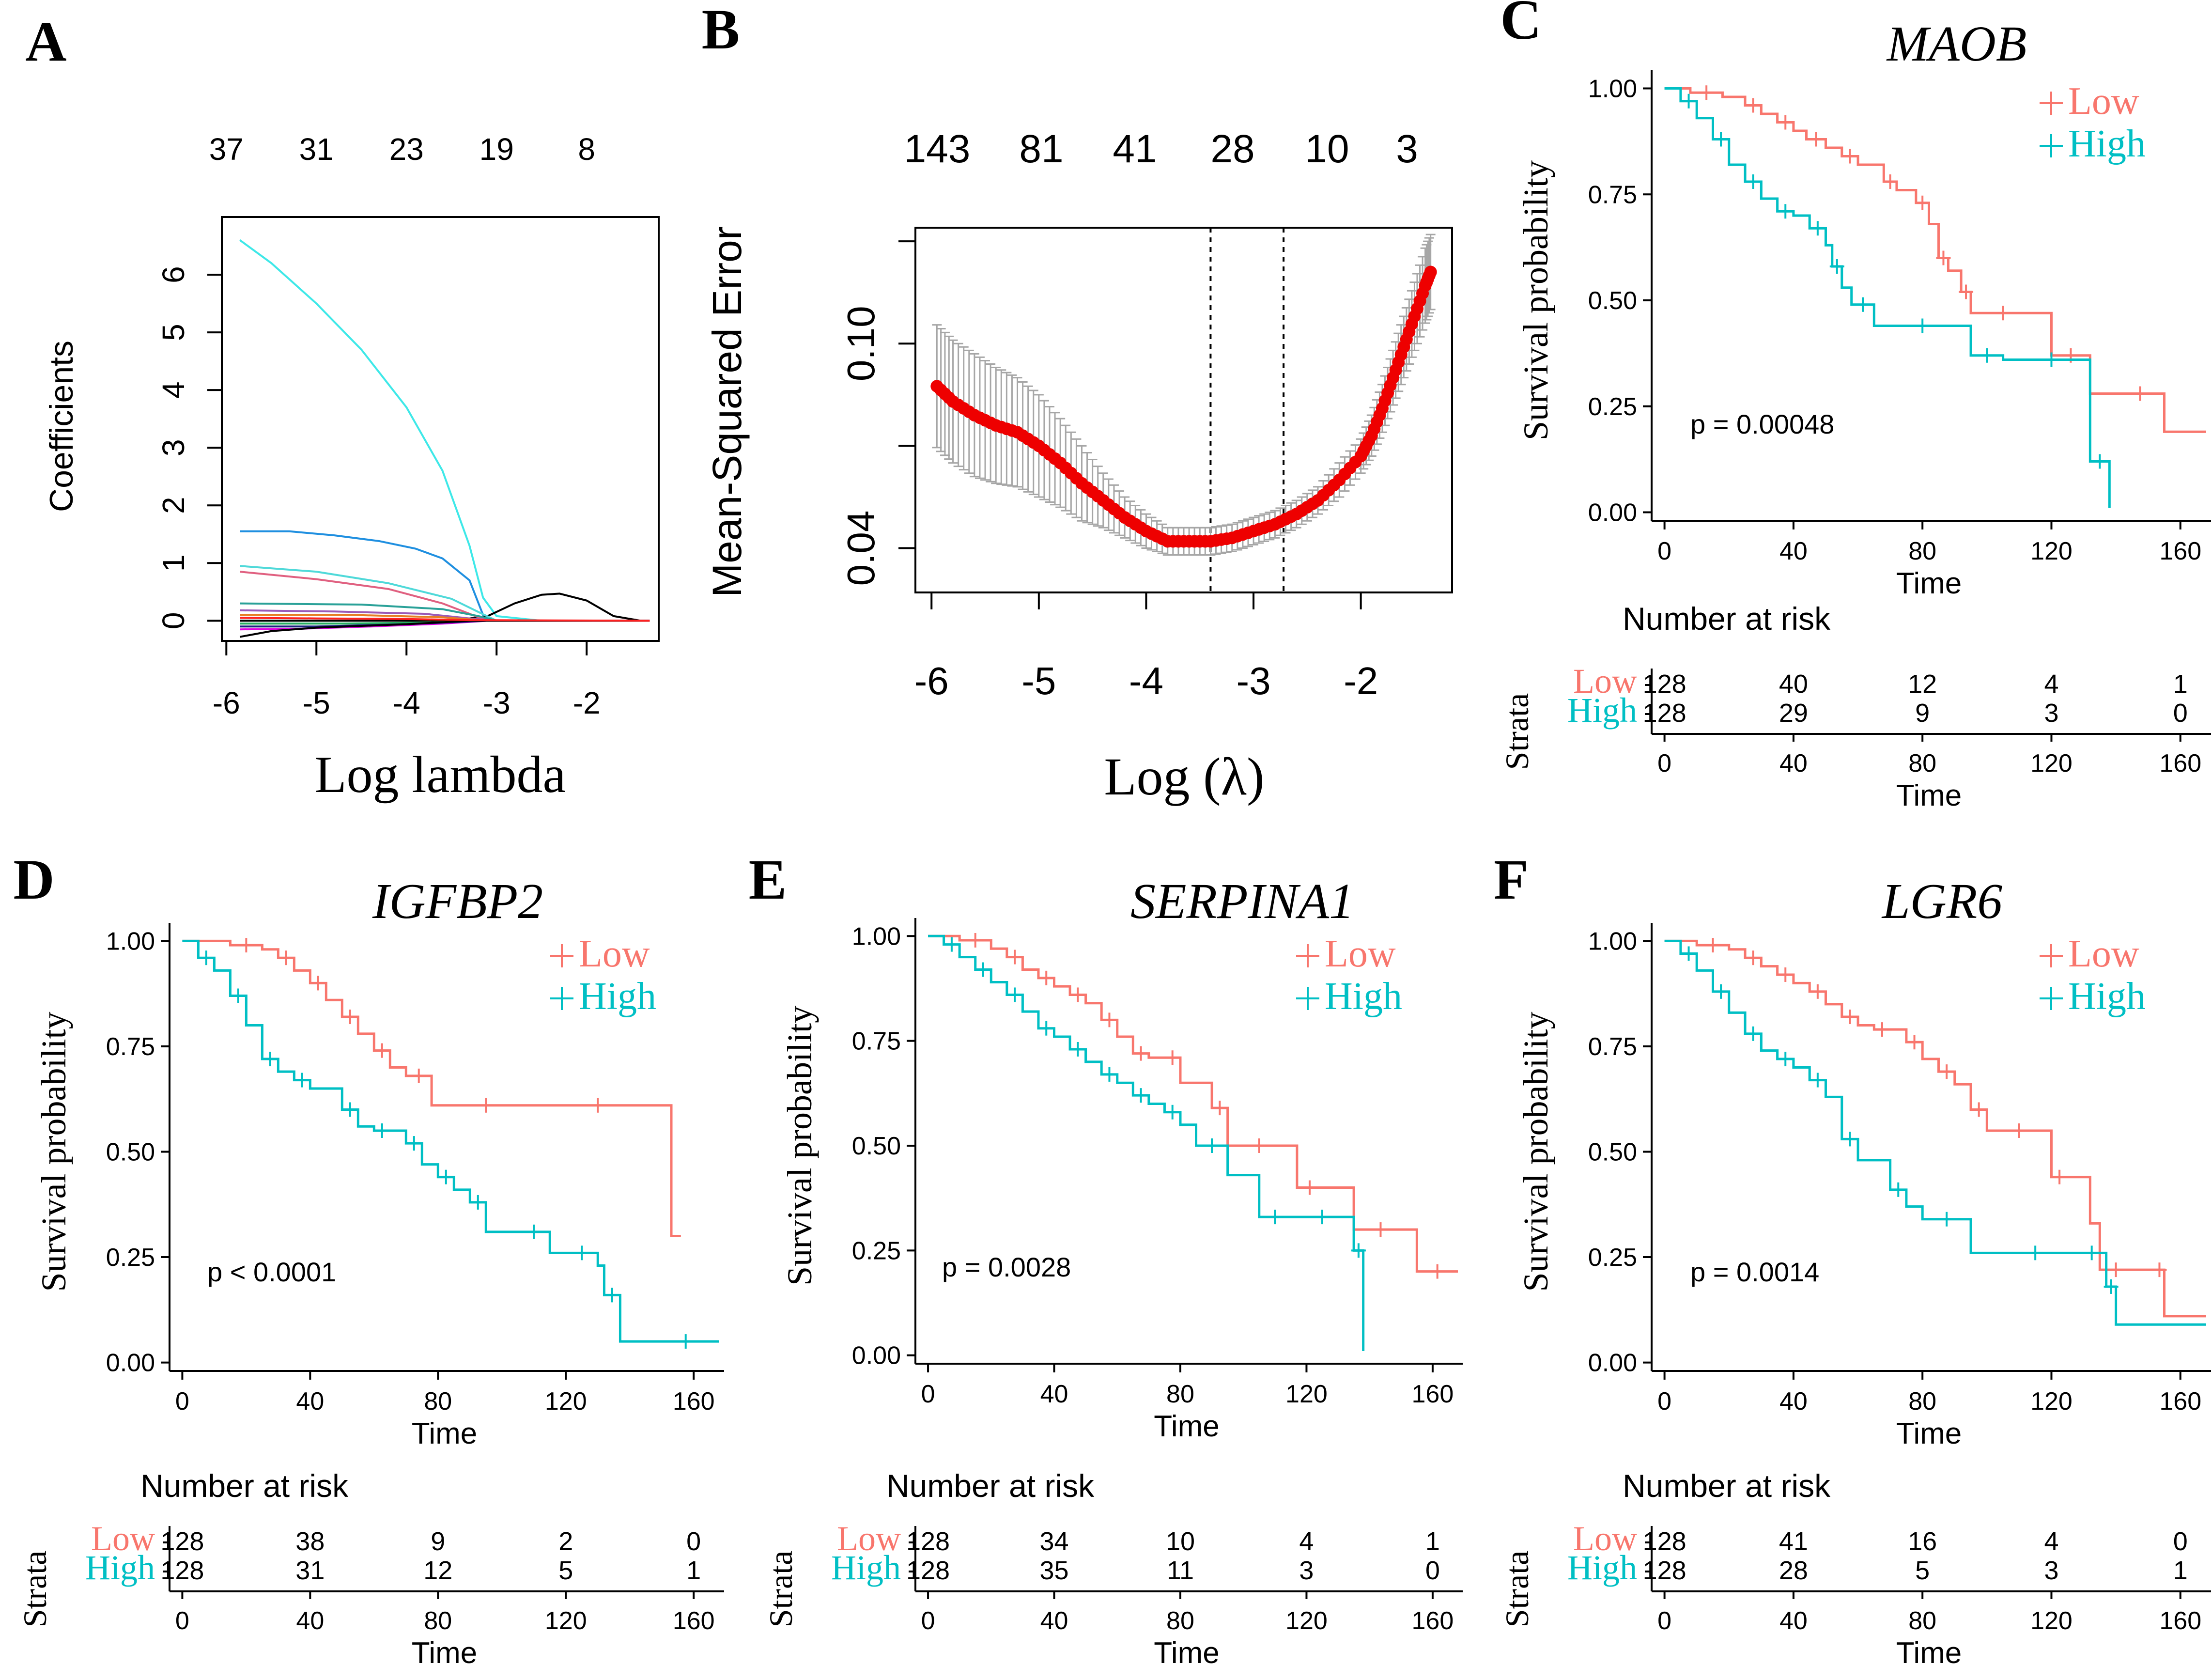 Image resolution: width=2212 pixels, height=1665 pixels. What do you see at coordinates (721, 30) in the screenshot?
I see `panel-letter-b: B` at bounding box center [721, 30].